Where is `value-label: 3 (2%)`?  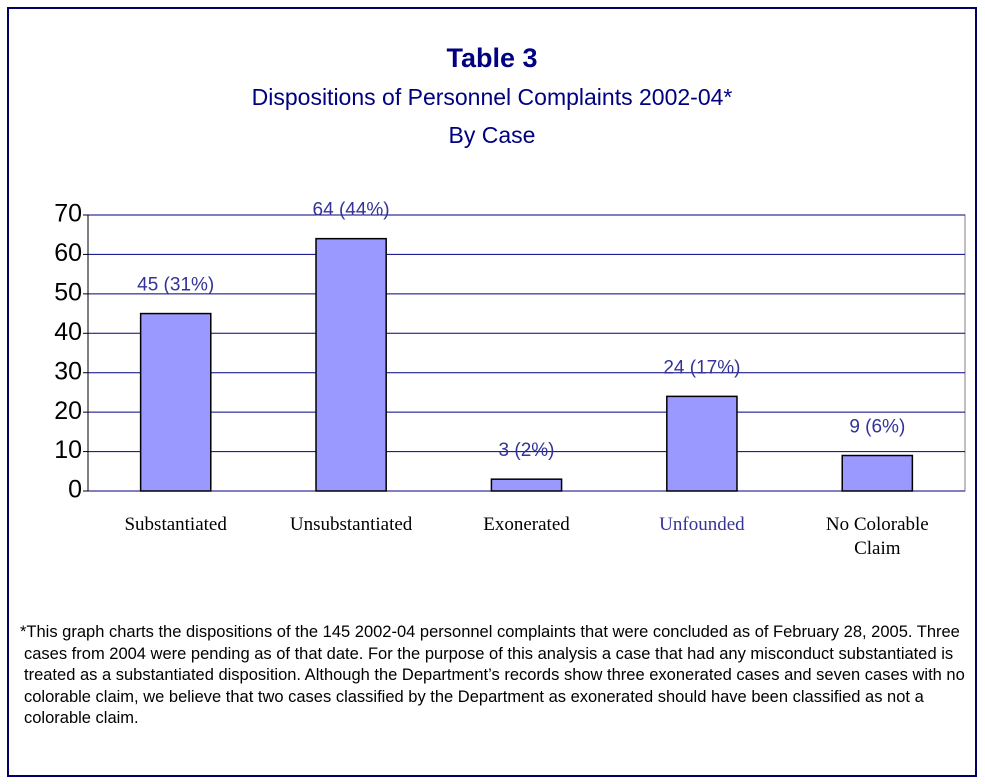 value-label: 3 (2%) is located at coordinates (527, 450).